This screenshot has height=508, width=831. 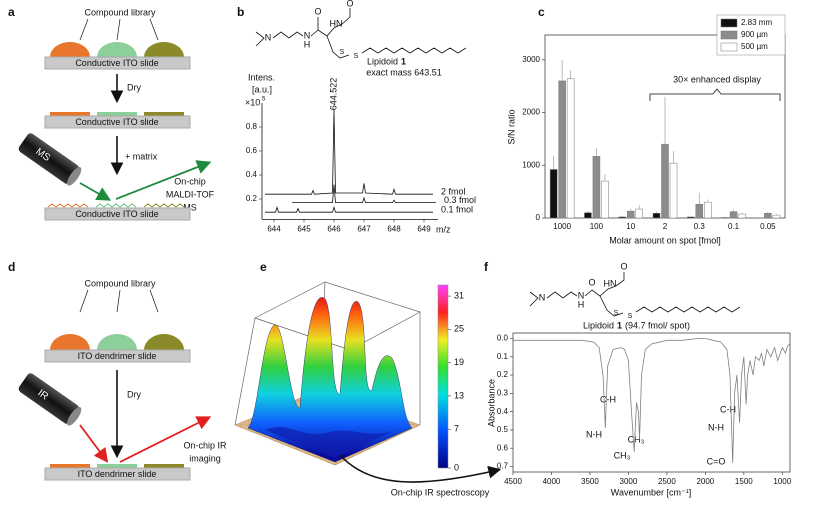 I want to click on x-tick-label: 0.3, so click(x=700, y=226).